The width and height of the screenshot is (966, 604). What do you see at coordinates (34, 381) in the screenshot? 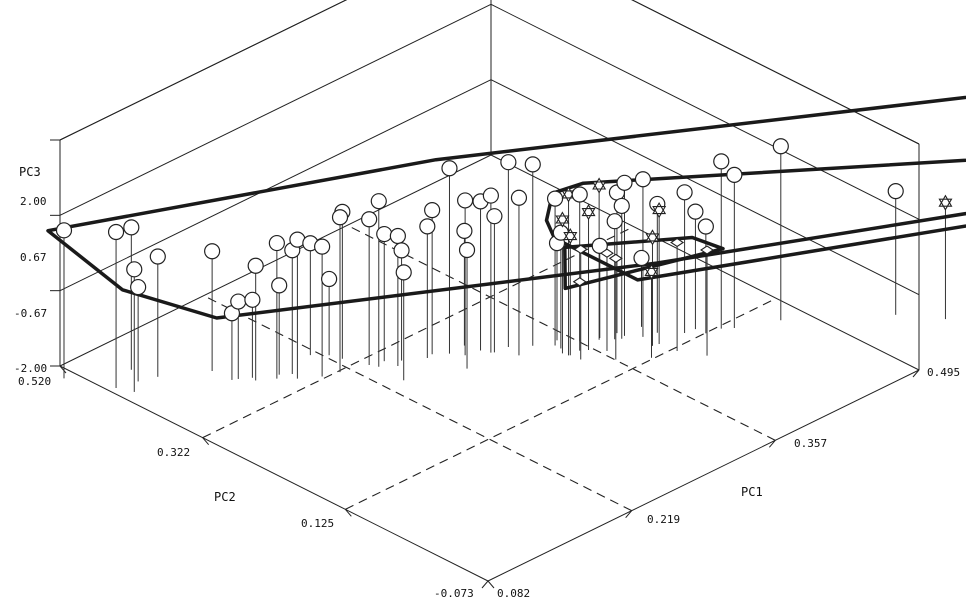
I see `pc2-tick-label: 0.520` at bounding box center [34, 381].